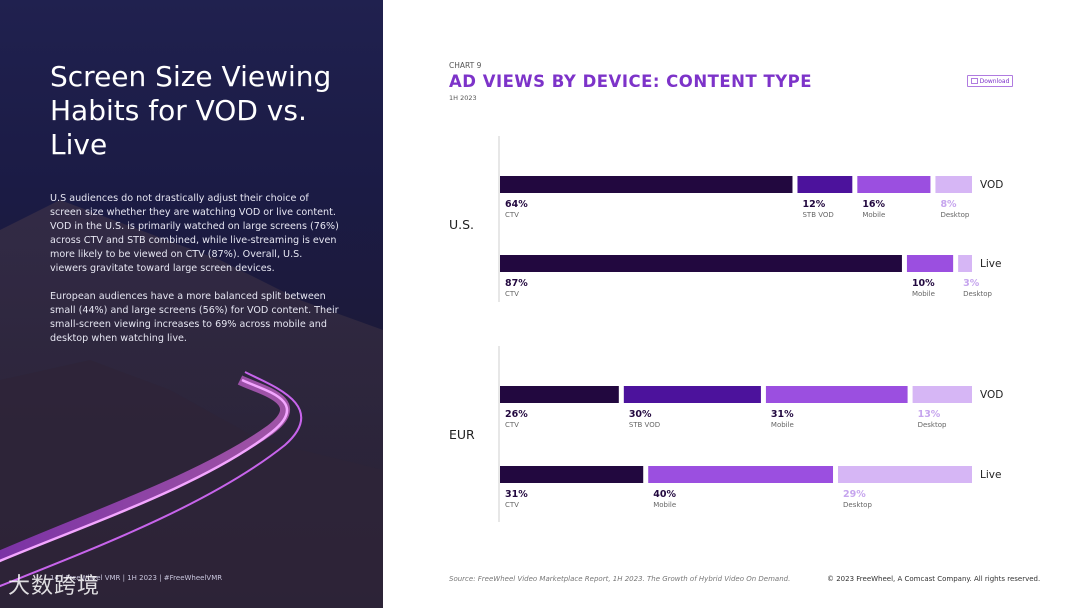 This screenshot has height=608, width=1080. Describe the element at coordinates (894, 184) in the screenshot. I see `bar-u-s-vod-mobile` at that location.